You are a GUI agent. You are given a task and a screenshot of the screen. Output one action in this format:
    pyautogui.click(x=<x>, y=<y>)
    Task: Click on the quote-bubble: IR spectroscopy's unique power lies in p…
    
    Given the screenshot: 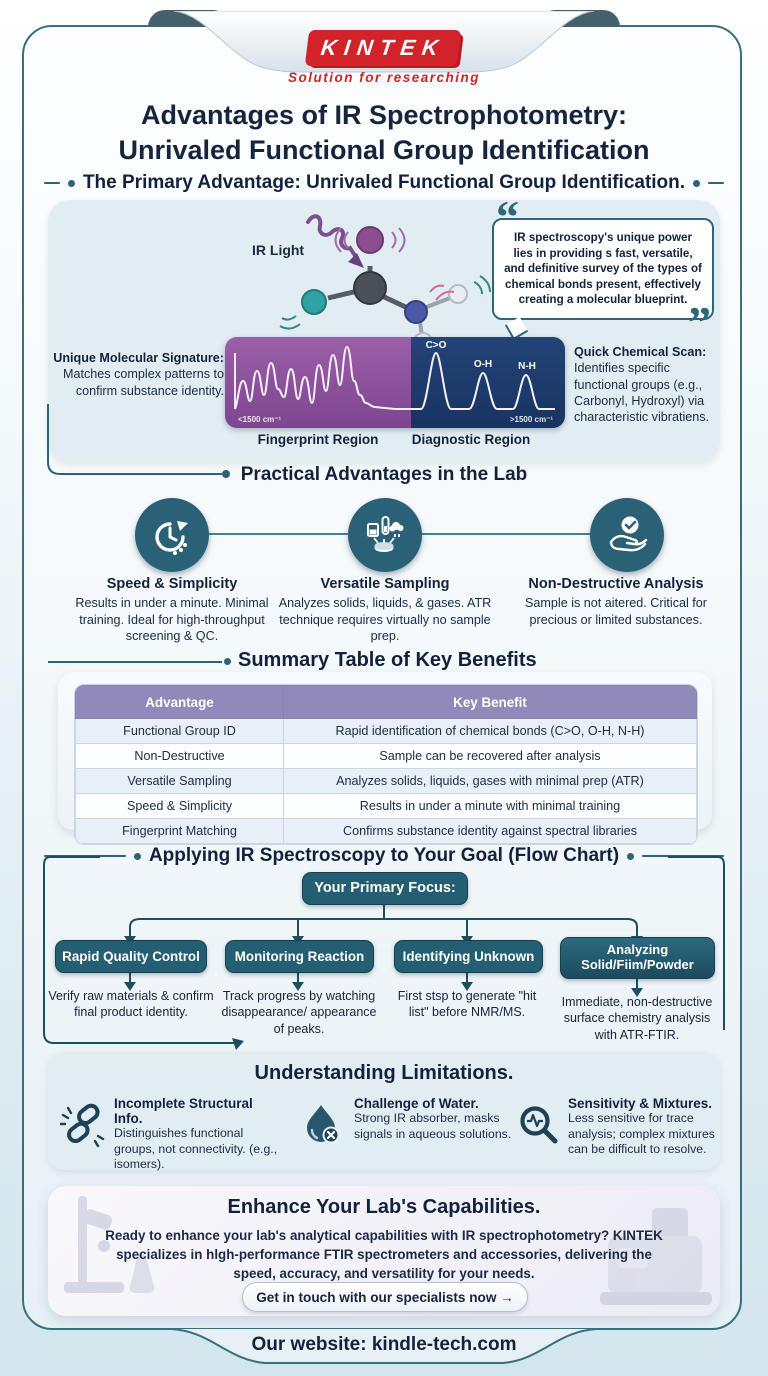 What is the action you would take?
    pyautogui.click(x=603, y=269)
    